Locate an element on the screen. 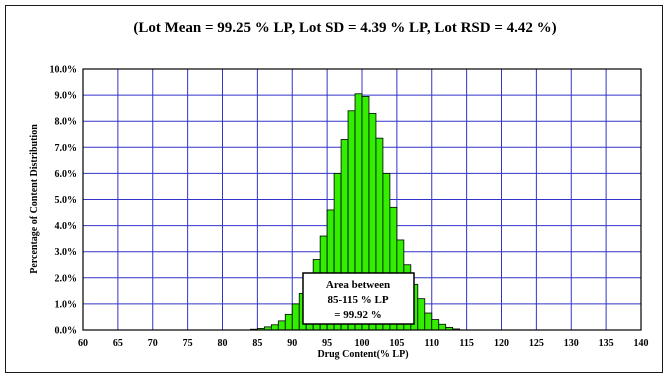 The height and width of the screenshot is (380, 671). x-tick-label: 65 is located at coordinates (118, 343).